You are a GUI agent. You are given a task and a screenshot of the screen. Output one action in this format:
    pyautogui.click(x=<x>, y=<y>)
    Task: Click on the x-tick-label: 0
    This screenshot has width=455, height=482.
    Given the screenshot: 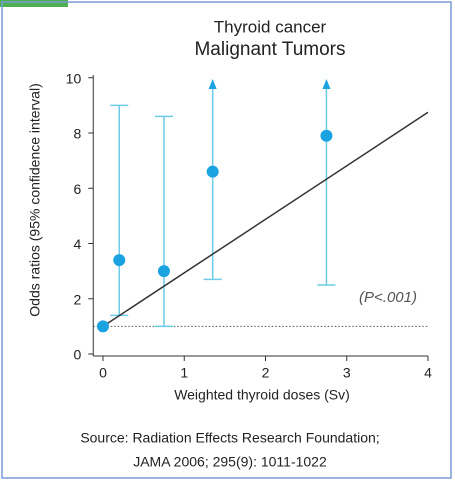 What is the action you would take?
    pyautogui.click(x=103, y=373)
    